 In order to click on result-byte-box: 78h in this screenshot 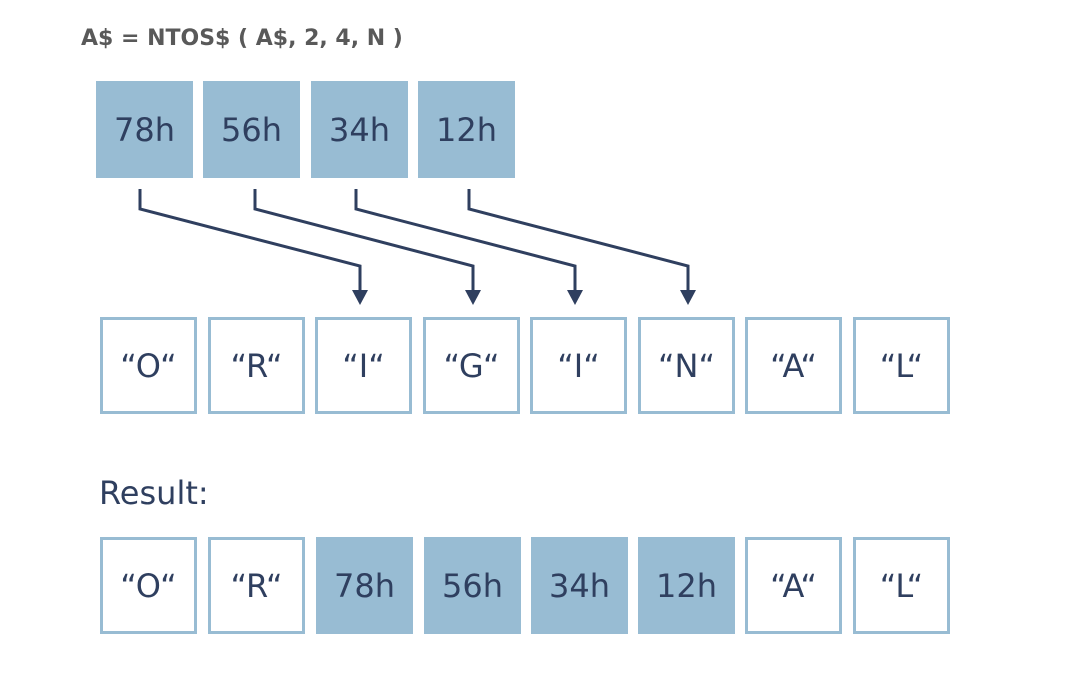, I will do `click(364, 585)`.